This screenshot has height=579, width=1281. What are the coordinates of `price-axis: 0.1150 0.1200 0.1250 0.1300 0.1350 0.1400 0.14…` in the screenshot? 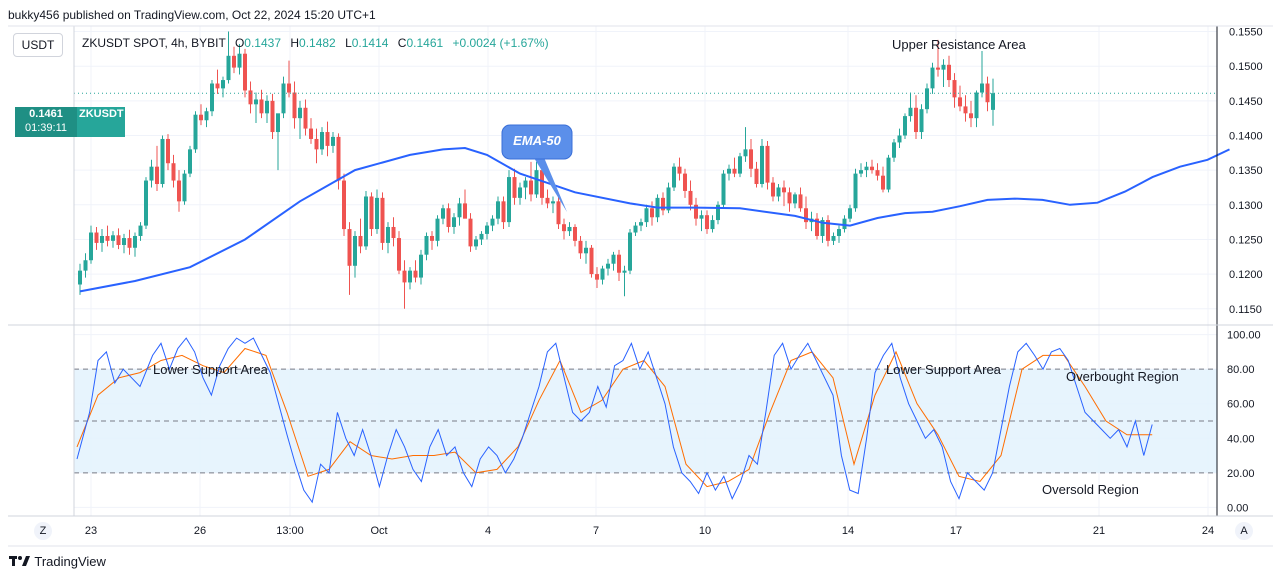 It's located at (1246, 171).